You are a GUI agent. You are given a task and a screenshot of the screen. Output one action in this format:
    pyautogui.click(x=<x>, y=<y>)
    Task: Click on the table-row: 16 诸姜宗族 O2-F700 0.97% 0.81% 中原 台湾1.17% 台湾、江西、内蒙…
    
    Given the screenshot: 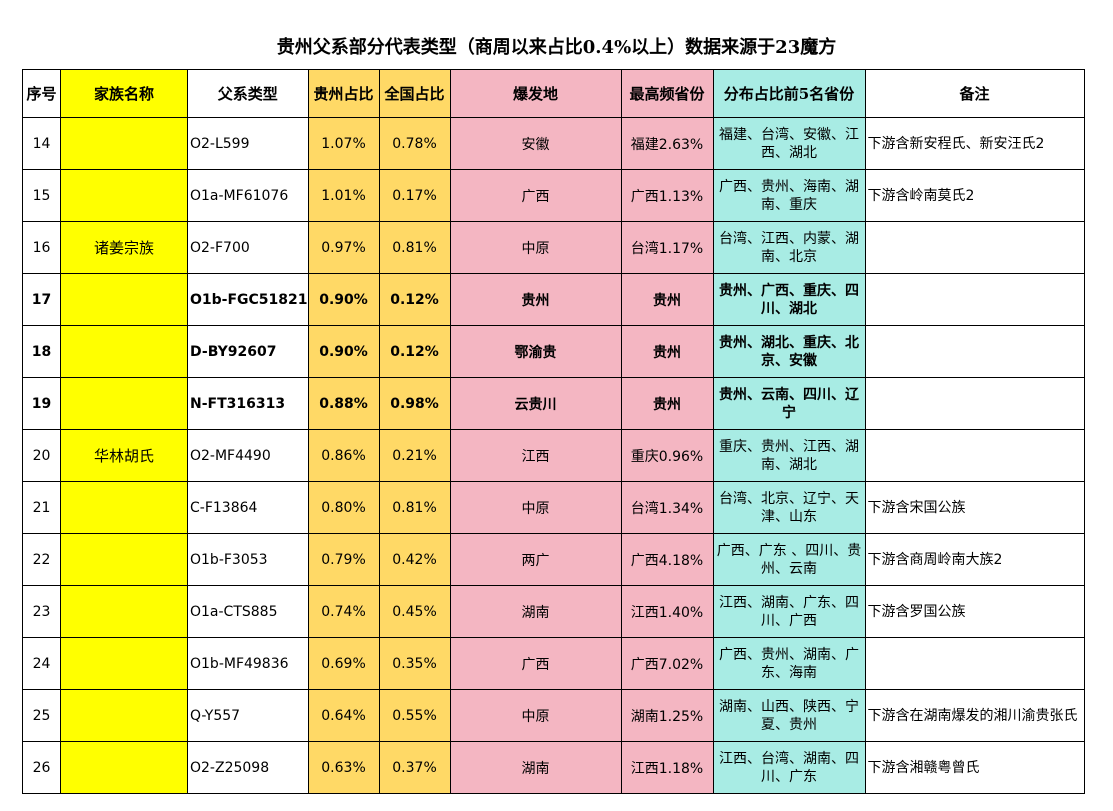 What is the action you would take?
    pyautogui.click(x=553, y=247)
    